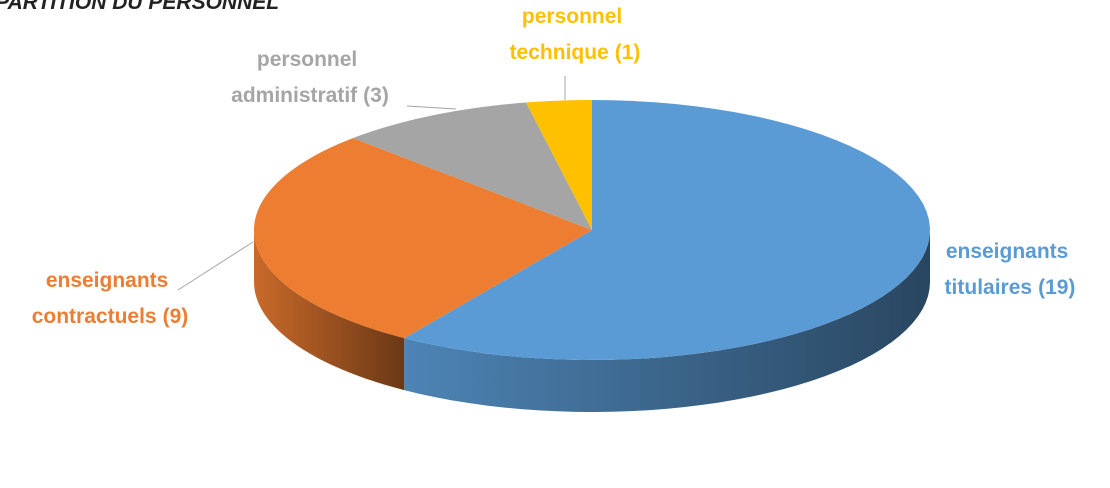  What do you see at coordinates (297, 77) in the screenshot?
I see `data-label: personnel administratif` at bounding box center [297, 77].